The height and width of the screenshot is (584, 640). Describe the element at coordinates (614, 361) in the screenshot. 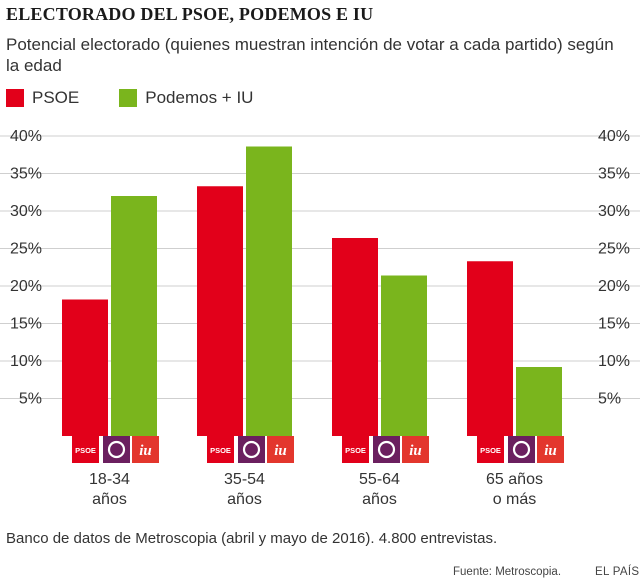

I see `y-tick-label-right: 10%` at that location.